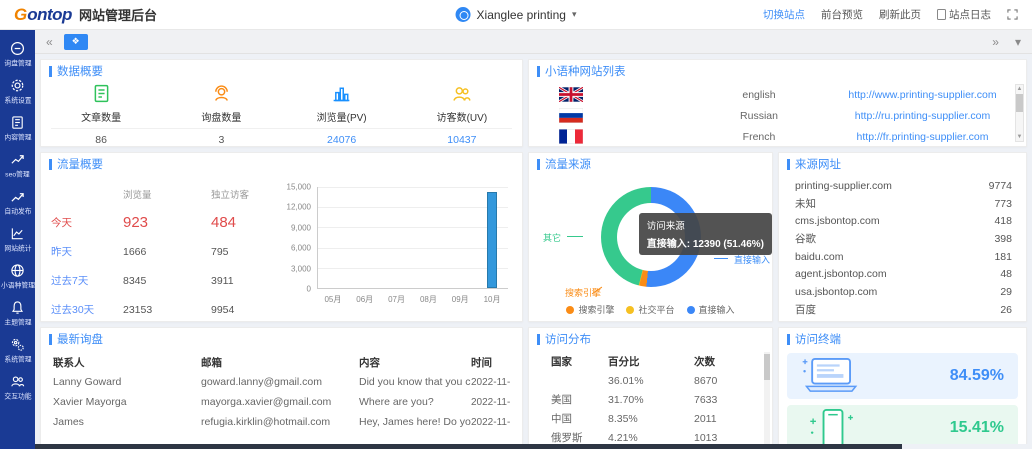  I want to click on traffic-row-today: 今天 923 484, so click(144, 222).